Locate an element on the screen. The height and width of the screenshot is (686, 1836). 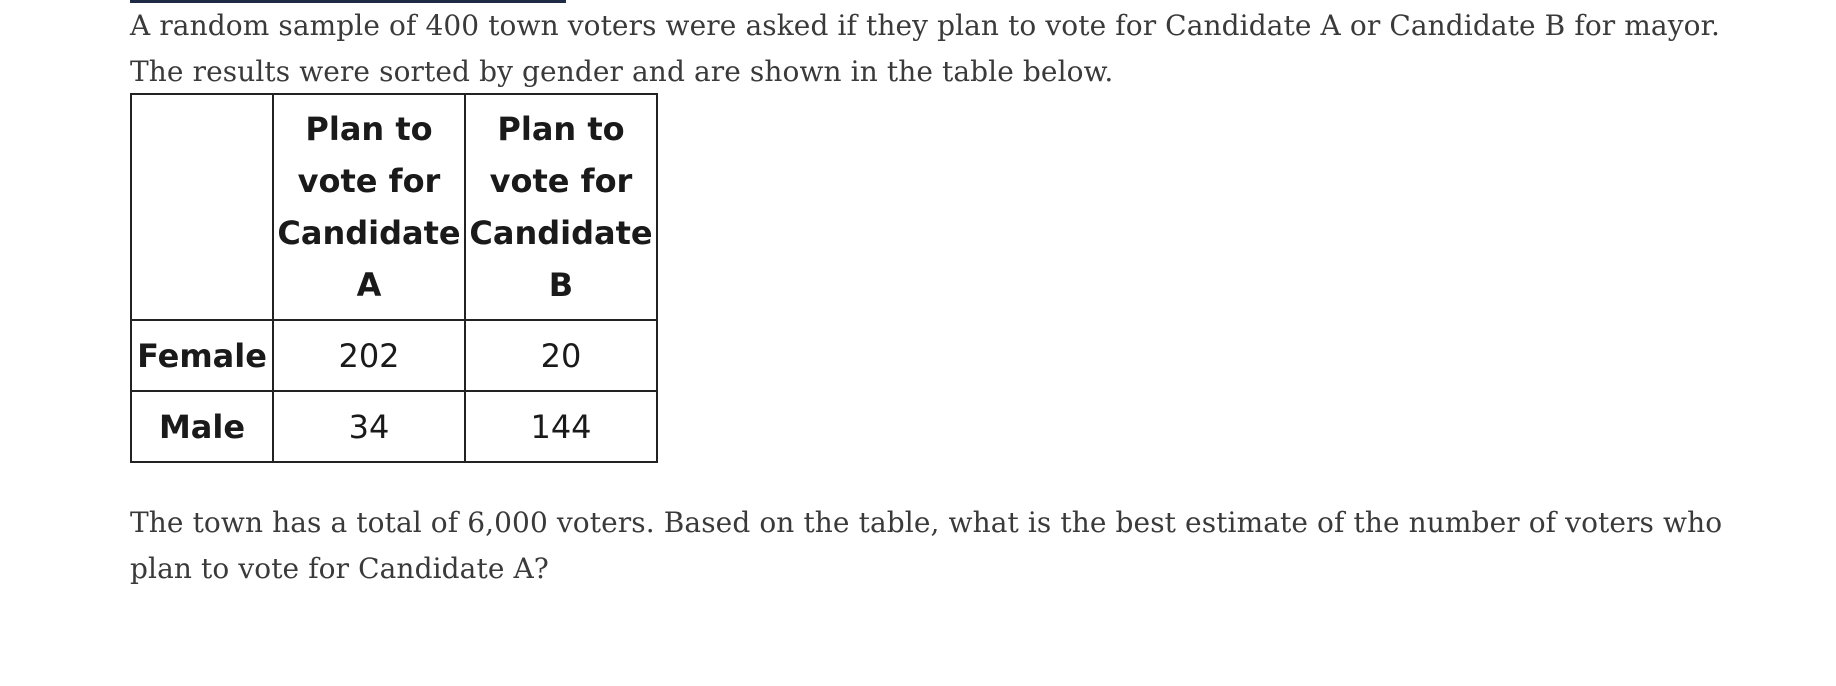
table-row: Female 202 20 is located at coordinates (394, 355).